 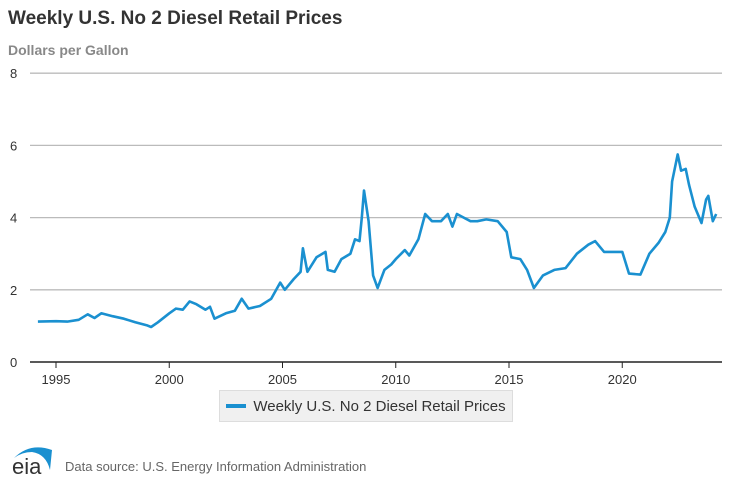 I want to click on x-tick-label: 2015, so click(x=509, y=379).